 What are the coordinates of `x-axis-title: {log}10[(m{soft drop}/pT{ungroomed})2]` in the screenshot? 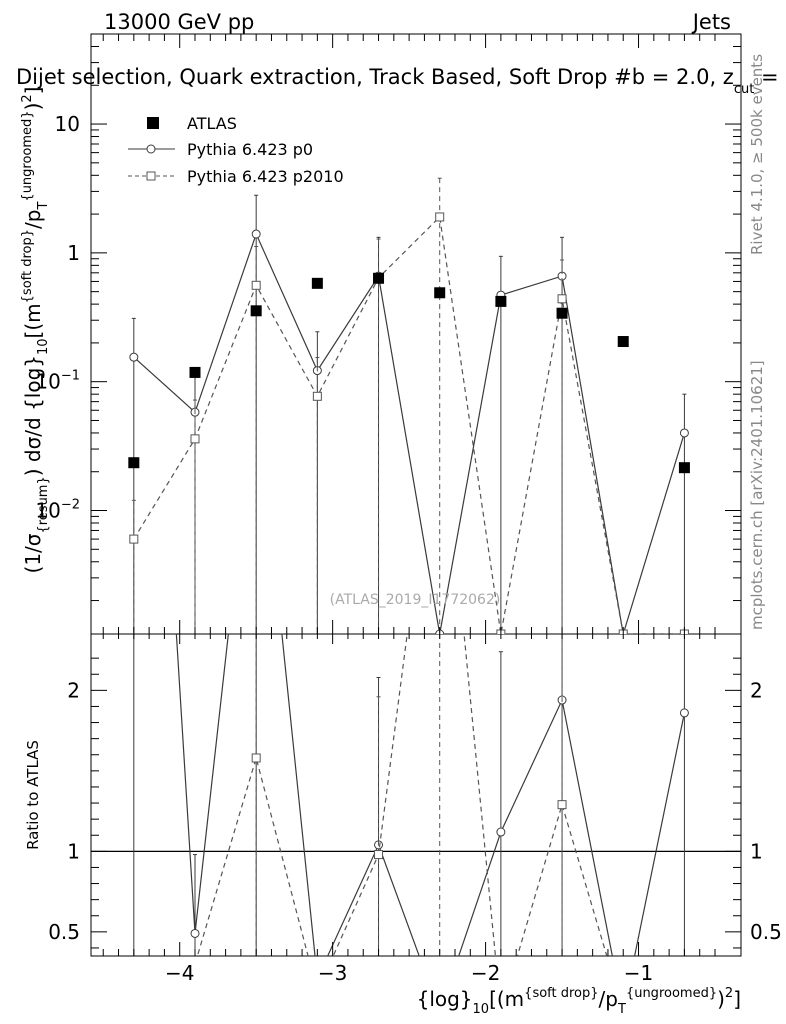 It's located at (579, 1001).